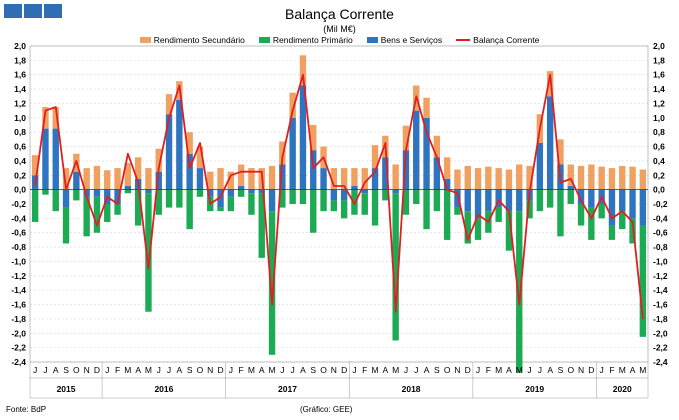 The image size is (679, 420). What do you see at coordinates (26, 409) in the screenshot?
I see `footer-source: Fonte: BdP` at bounding box center [26, 409].